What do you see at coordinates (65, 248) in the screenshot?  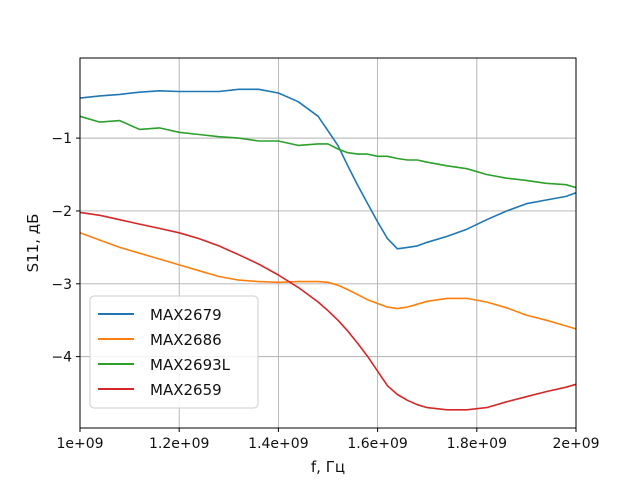 I see `y-axis-ticks: −1 −2 −3 −4` at bounding box center [65, 248].